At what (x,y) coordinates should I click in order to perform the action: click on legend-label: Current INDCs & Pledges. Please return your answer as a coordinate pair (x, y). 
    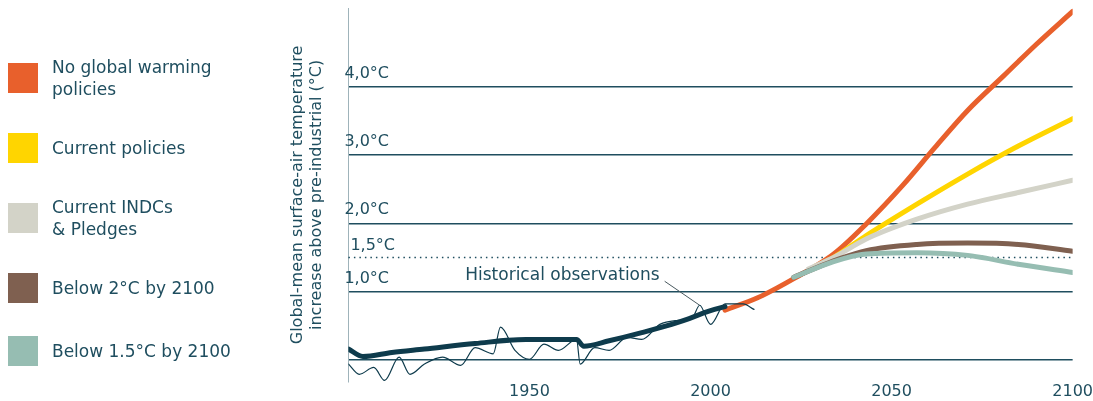
    Looking at the image, I should click on (112, 218).